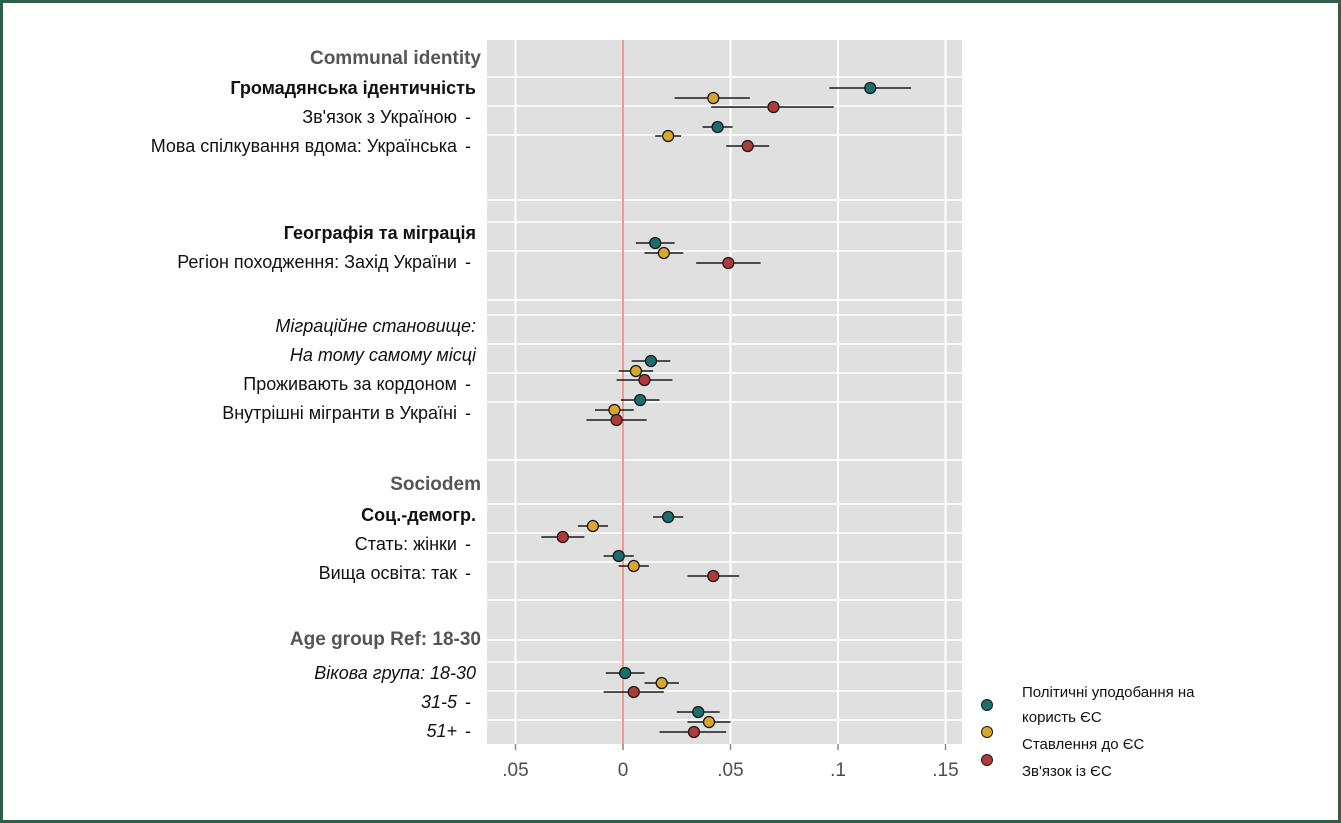  What do you see at coordinates (1067, 771) in the screenshot?
I see `legend-label: Зв'язок із ЄС` at bounding box center [1067, 771].